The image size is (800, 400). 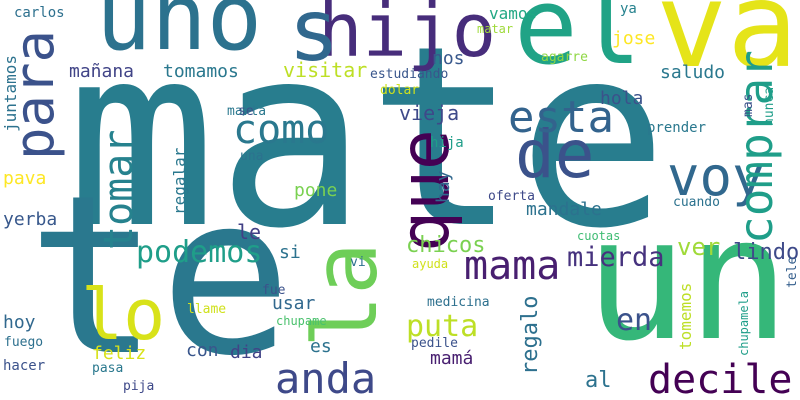 I want to click on word-llame: llame, so click(x=207, y=309).